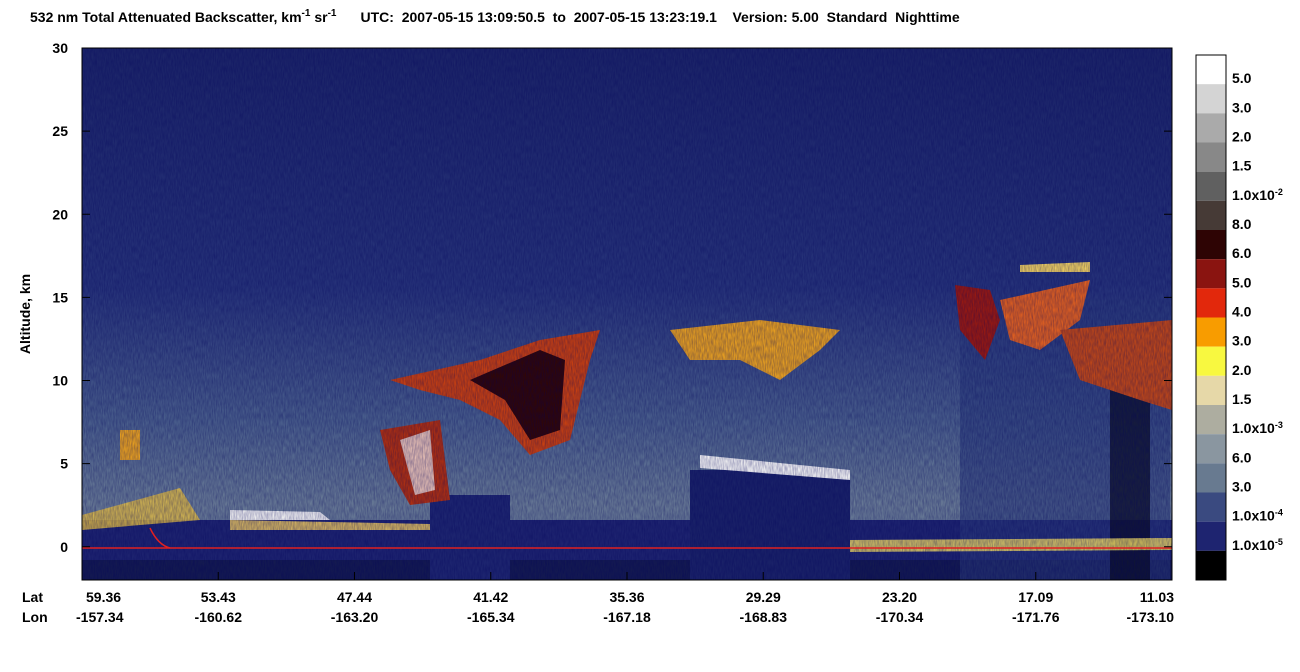 Image resolution: width=1300 pixels, height=672 pixels. What do you see at coordinates (25, 314) in the screenshot?
I see `y-axis-label: Altitude, km` at bounding box center [25, 314].